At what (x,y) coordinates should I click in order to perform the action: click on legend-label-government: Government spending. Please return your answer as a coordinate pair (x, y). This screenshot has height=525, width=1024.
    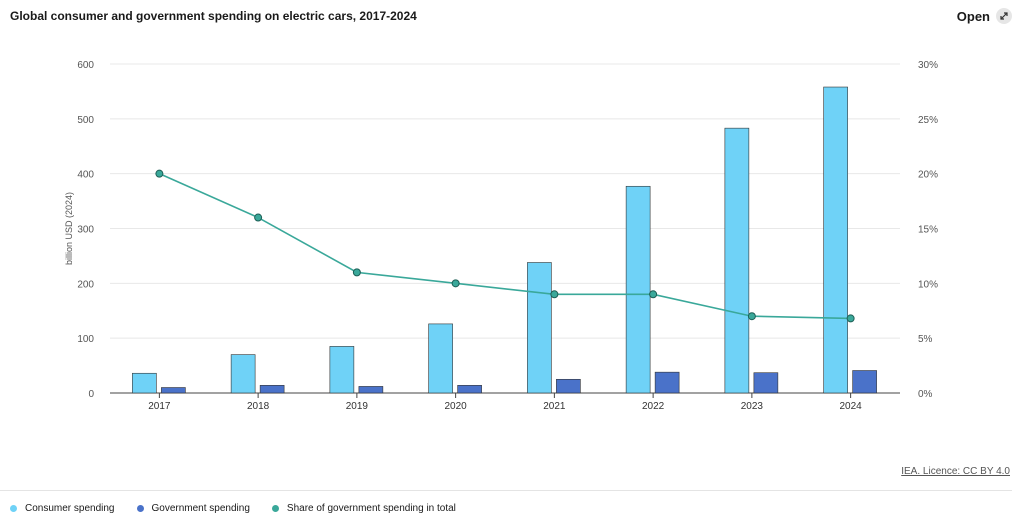
    Looking at the image, I should click on (200, 508).